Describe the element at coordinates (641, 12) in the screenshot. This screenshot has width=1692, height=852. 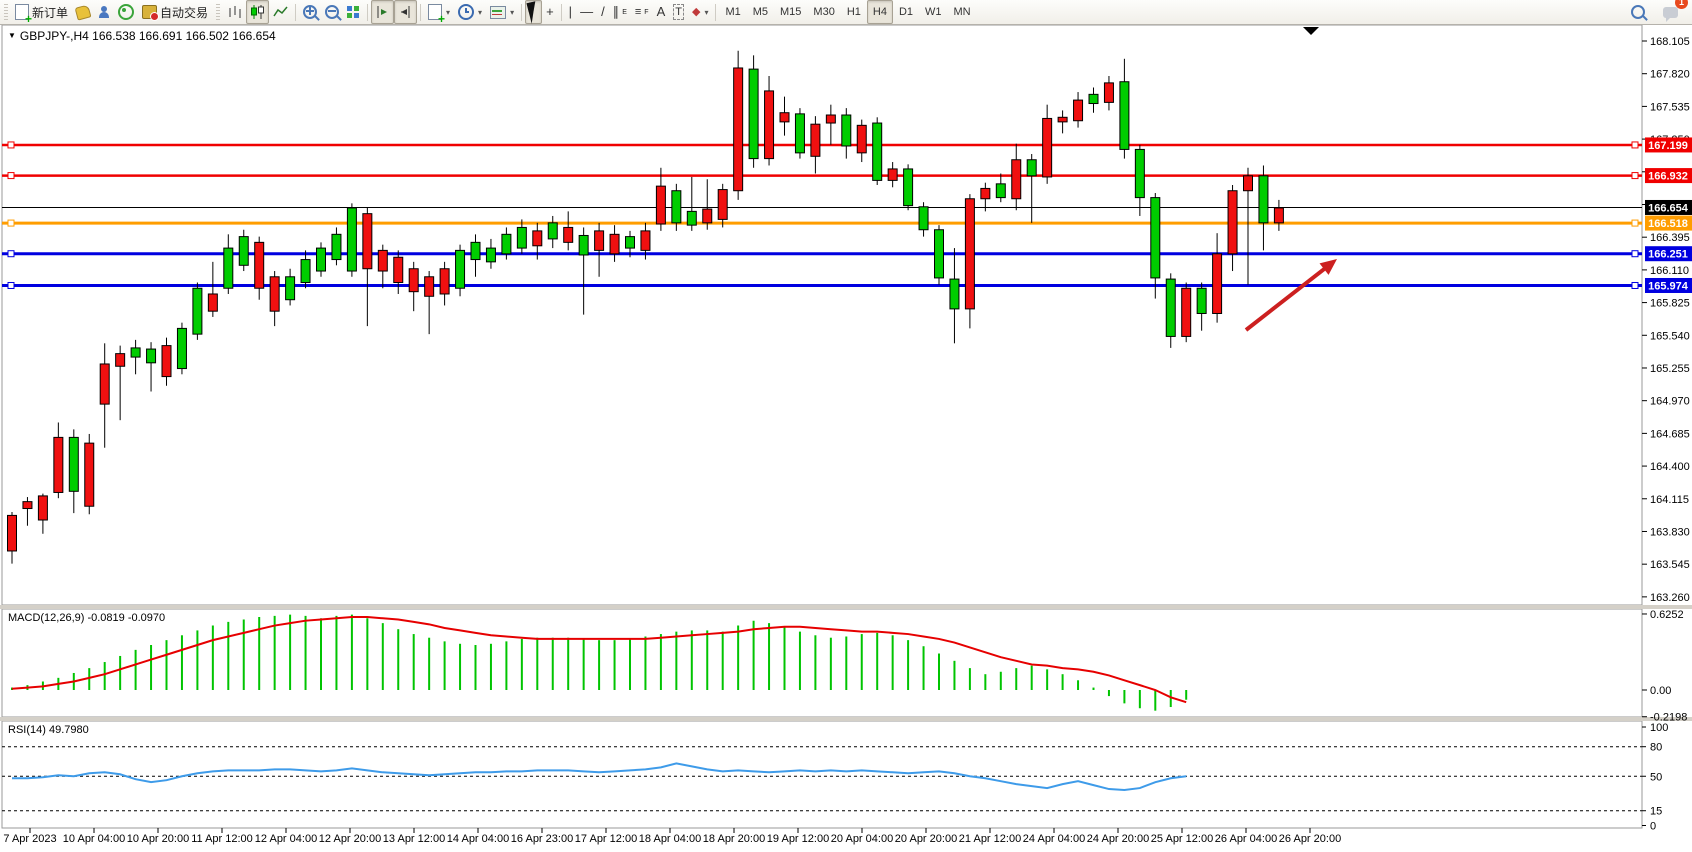
I see `fibonacci-tool-button: ≡ F` at that location.